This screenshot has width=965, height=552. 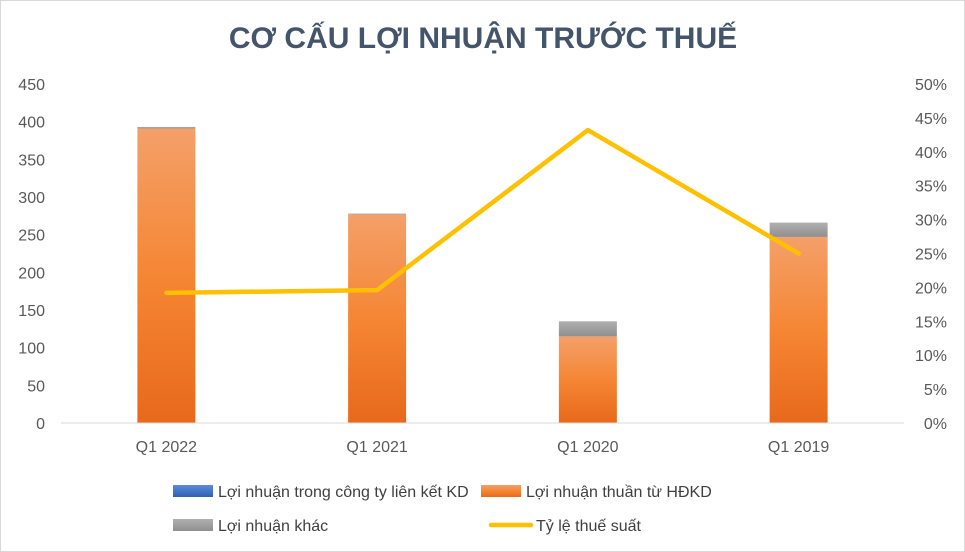 I want to click on x-tick-label: Q1 2021, so click(x=376, y=447).